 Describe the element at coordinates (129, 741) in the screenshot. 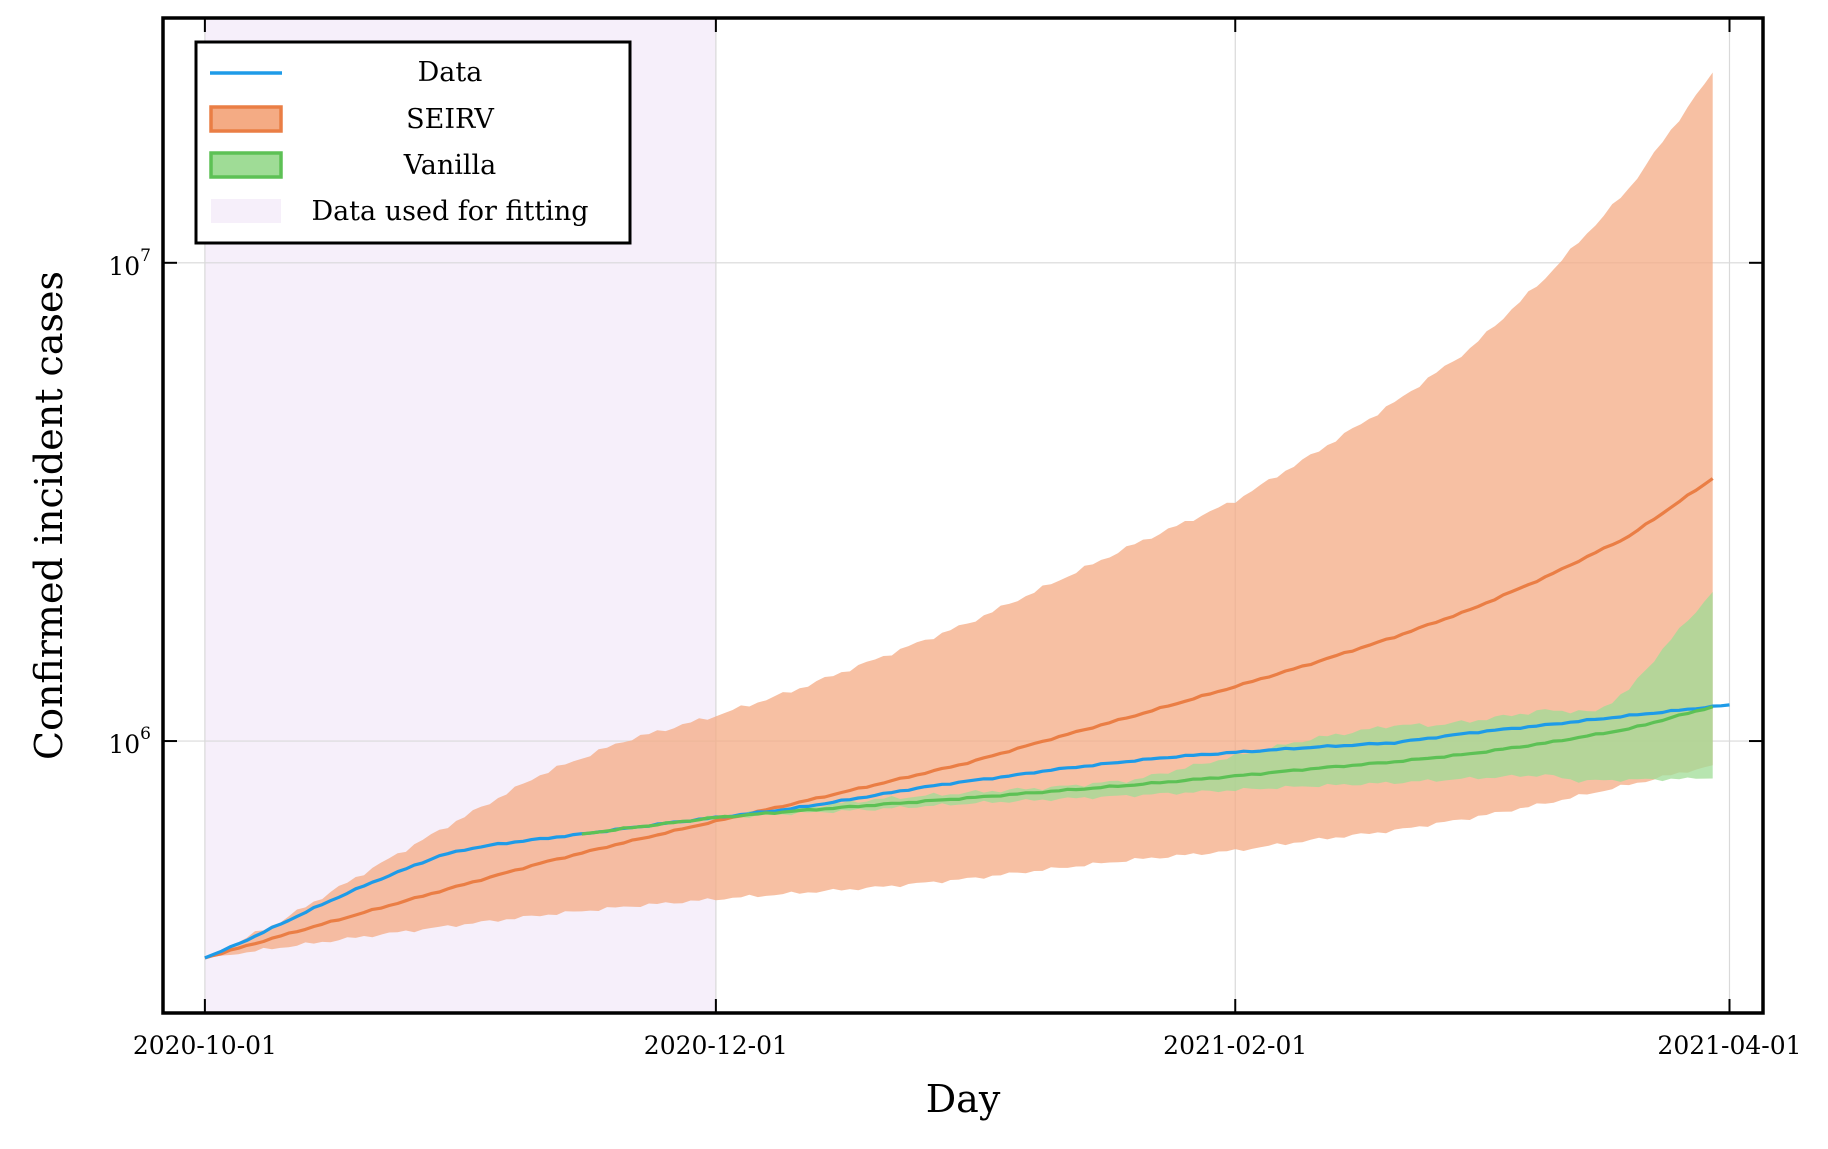

I see `y-tick-label: 10⁶` at that location.